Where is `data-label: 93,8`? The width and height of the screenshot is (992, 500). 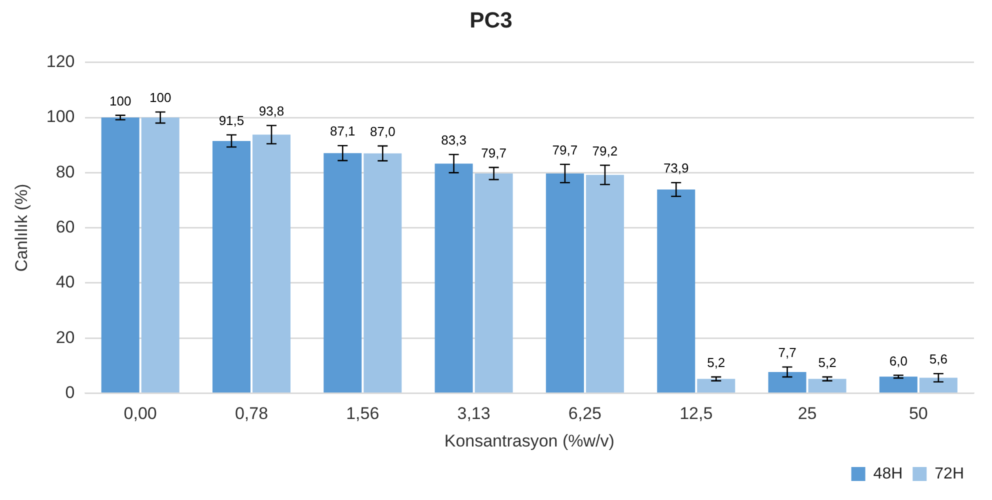 data-label: 93,8 is located at coordinates (271, 111).